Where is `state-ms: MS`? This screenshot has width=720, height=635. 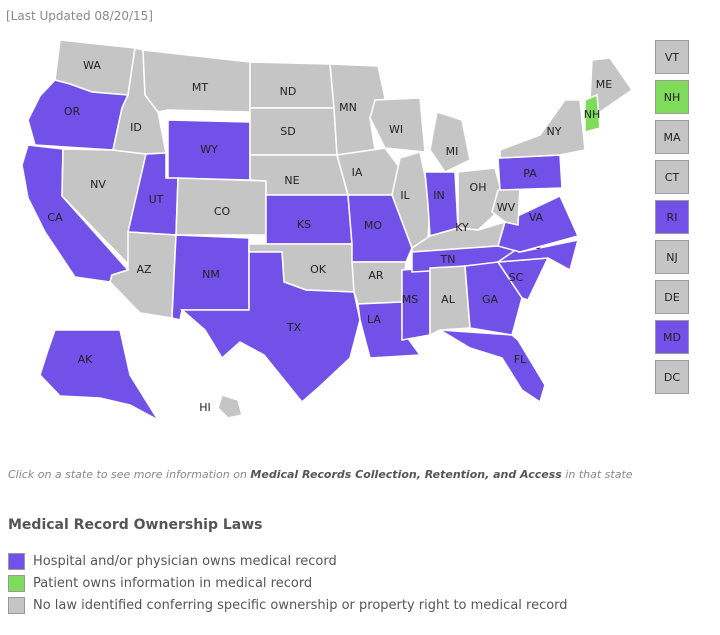 state-ms: MS is located at coordinates (416, 304).